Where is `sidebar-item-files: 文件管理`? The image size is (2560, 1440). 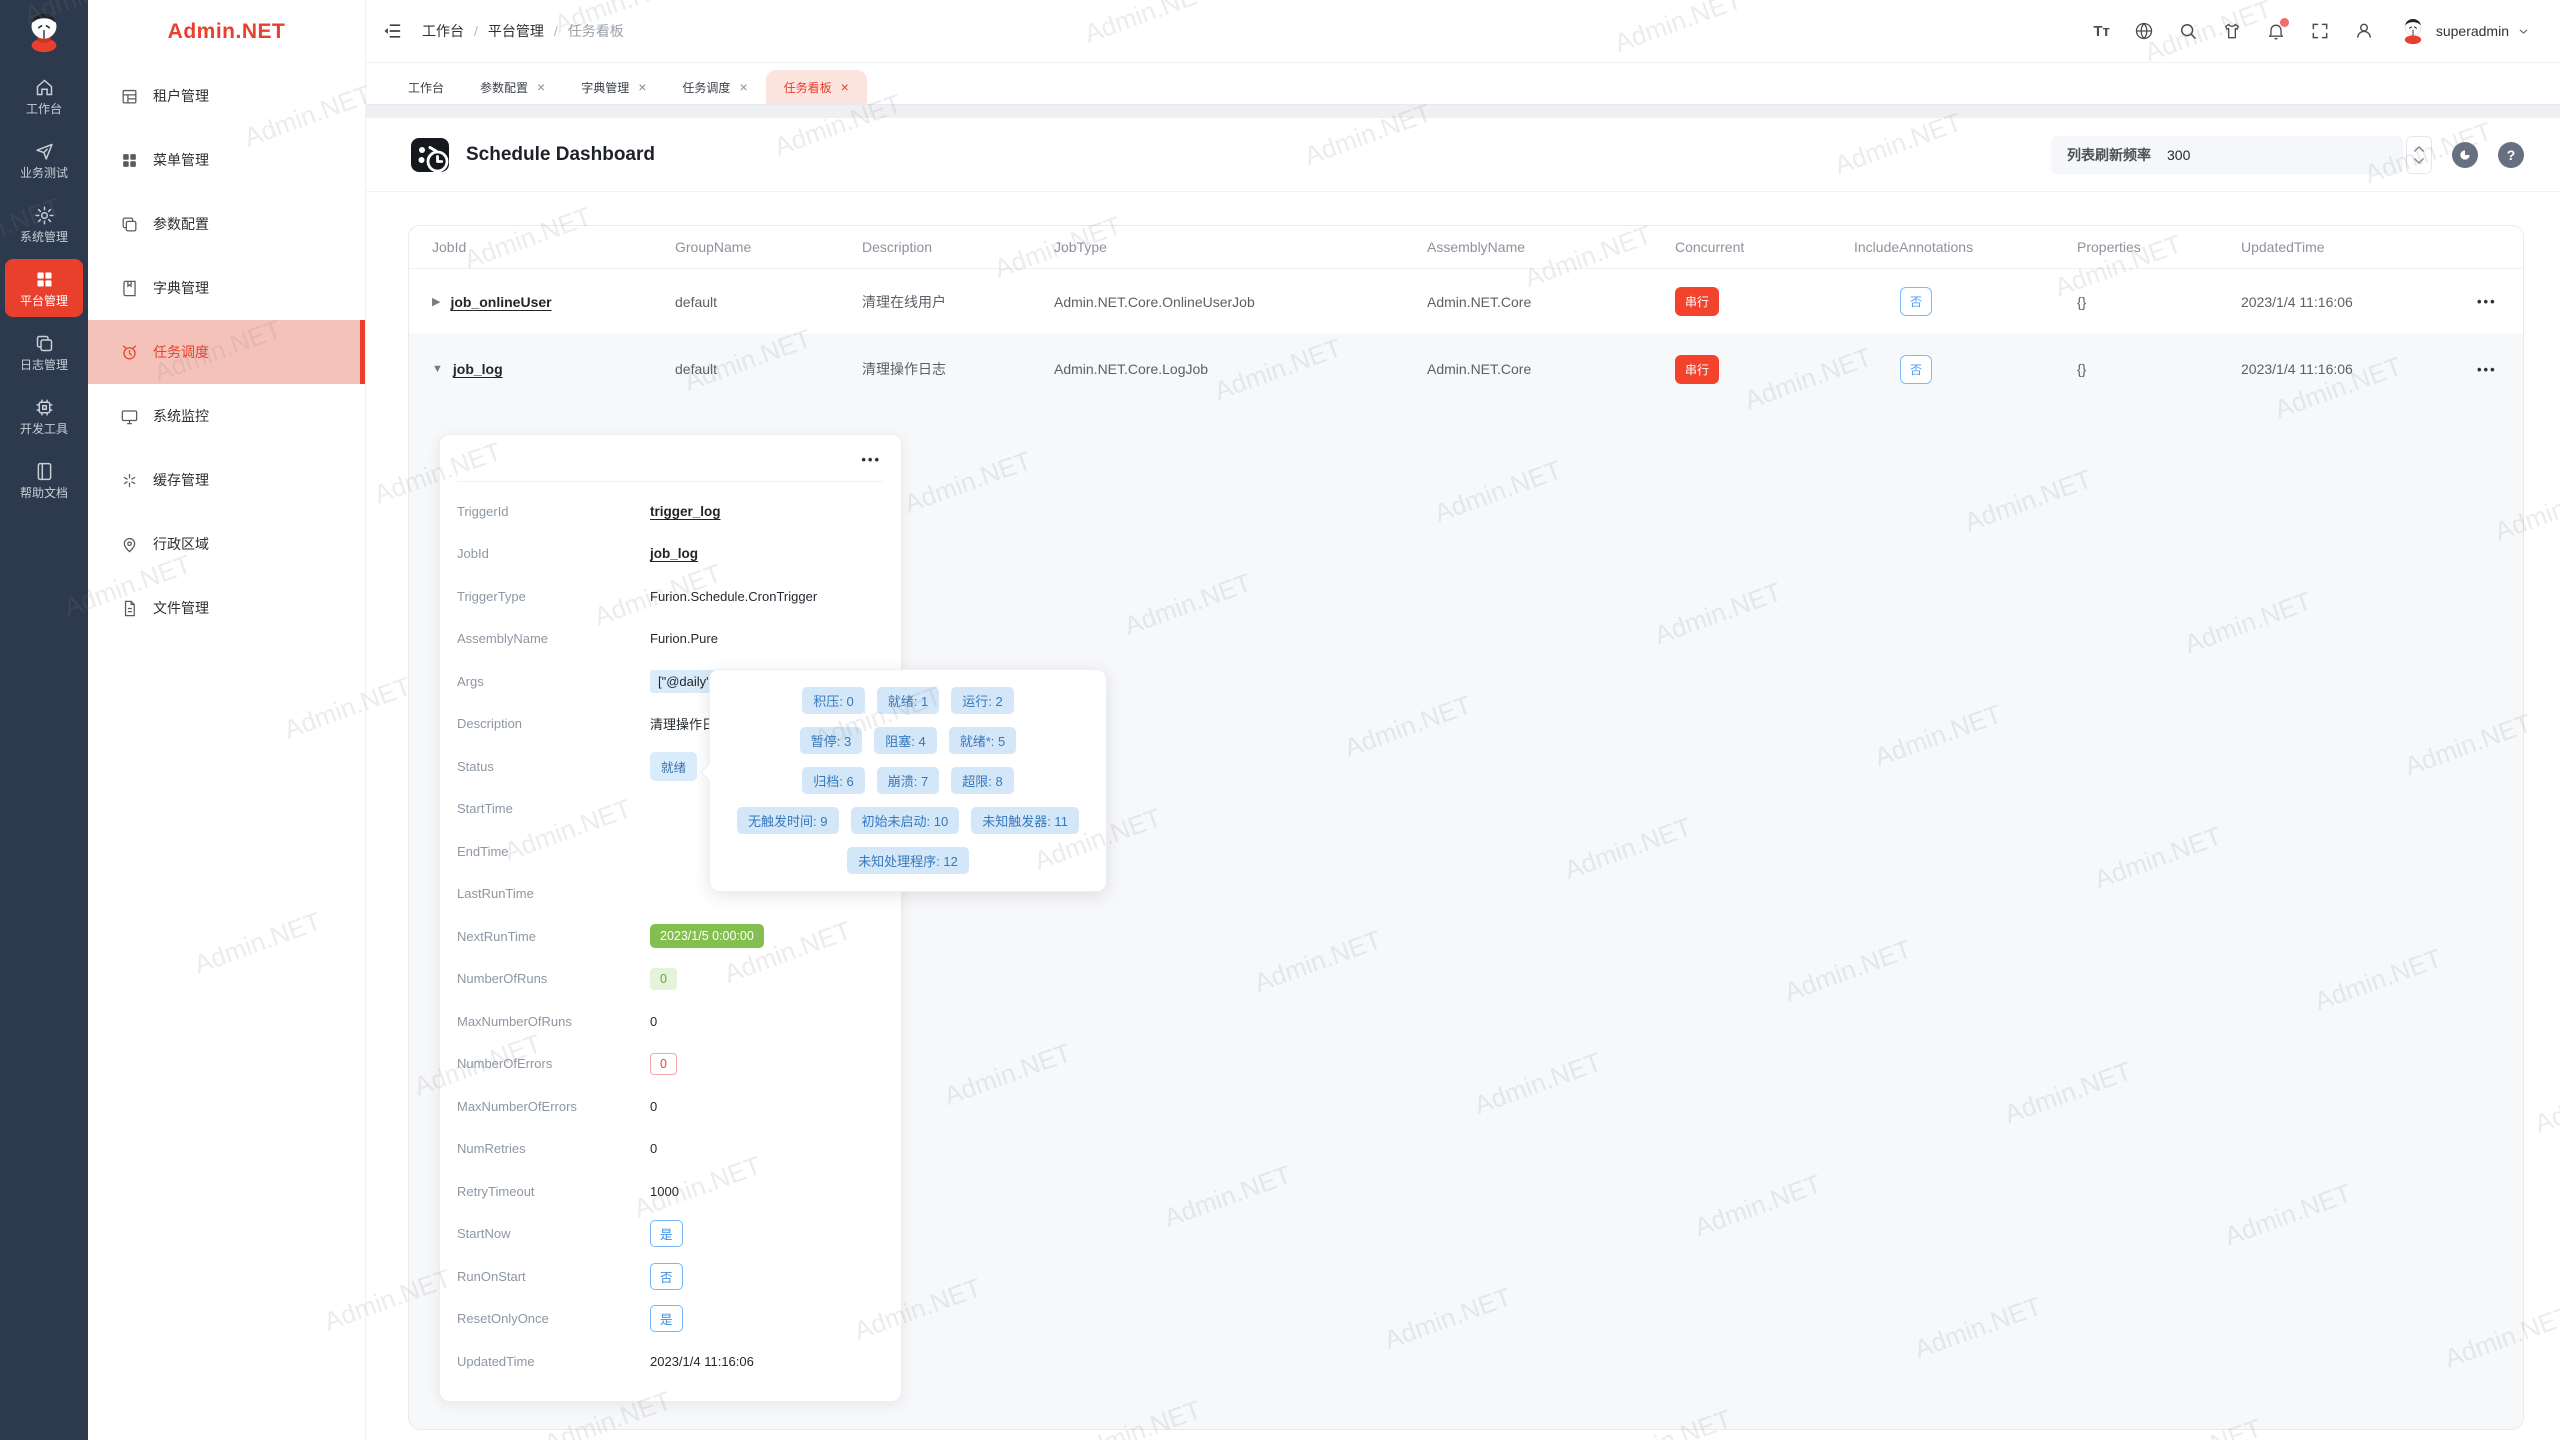 sidebar-item-files: 文件管理 is located at coordinates (226, 608).